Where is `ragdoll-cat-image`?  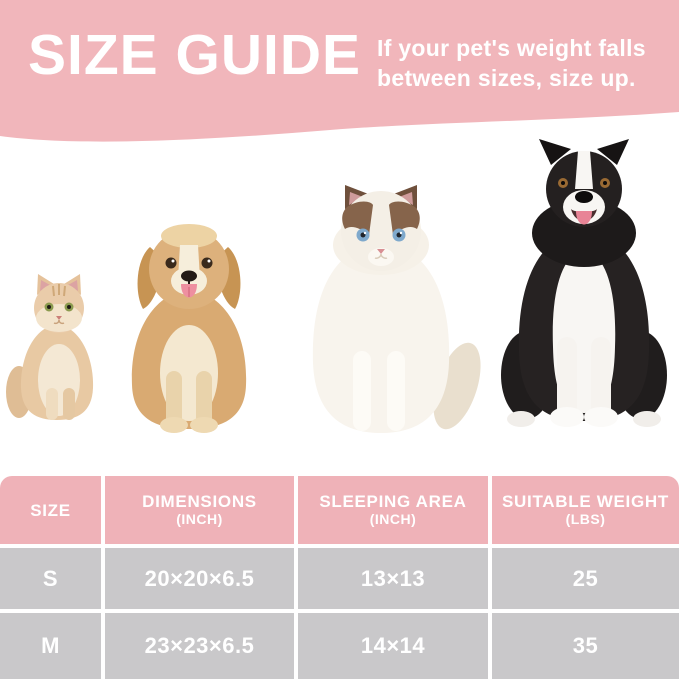 ragdoll-cat-image is located at coordinates (396, 309).